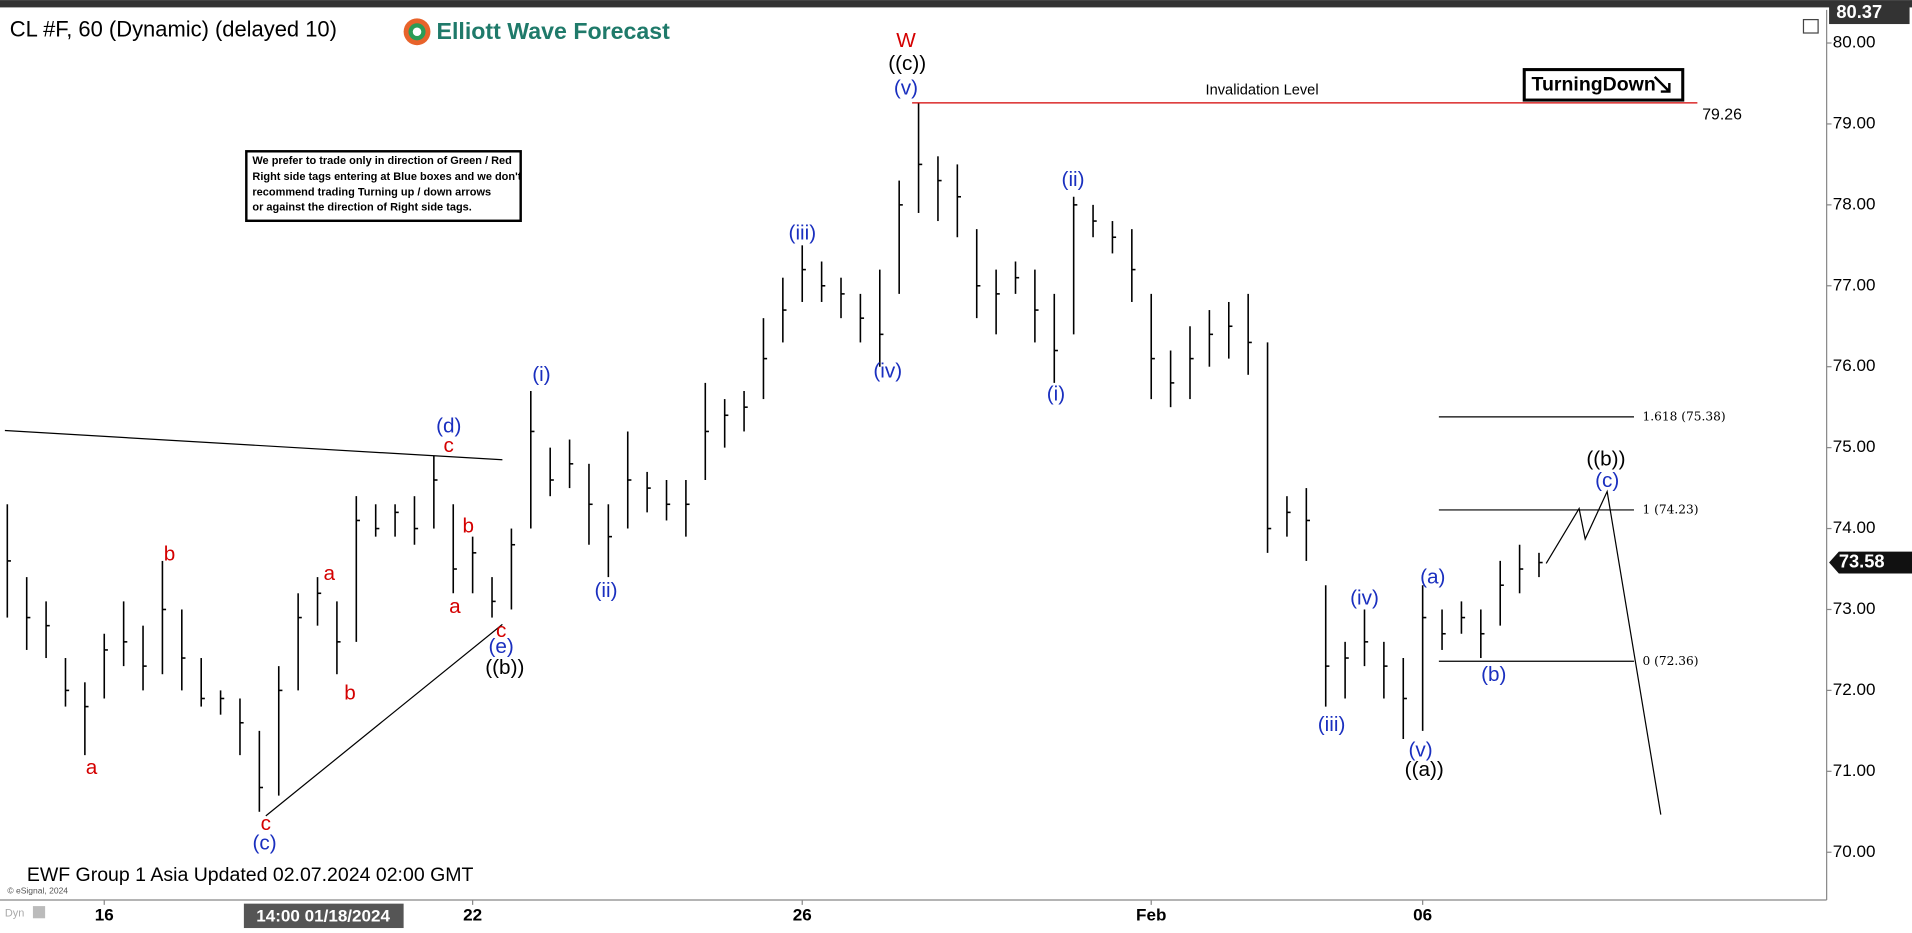  What do you see at coordinates (104, 914) in the screenshot?
I see `x-tick-label: 16` at bounding box center [104, 914].